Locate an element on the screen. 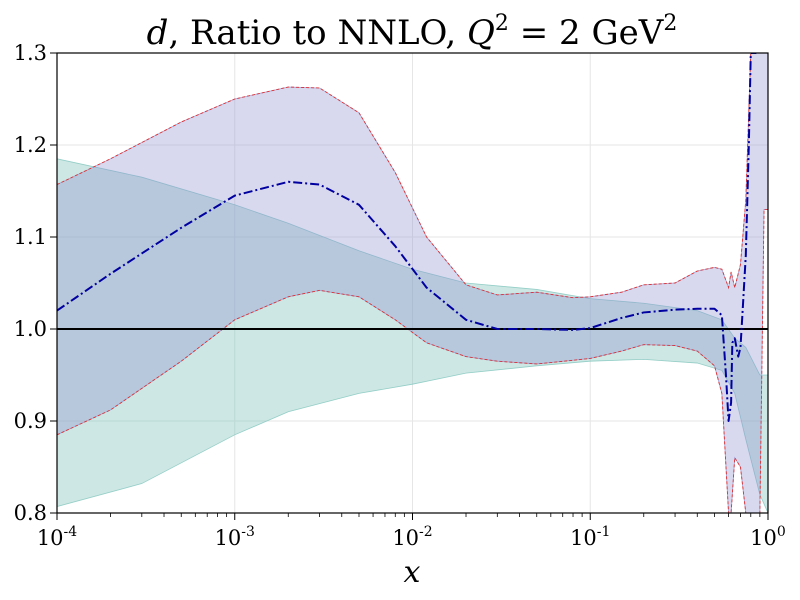  y-tick-label: 1.0 is located at coordinates (30, 329).